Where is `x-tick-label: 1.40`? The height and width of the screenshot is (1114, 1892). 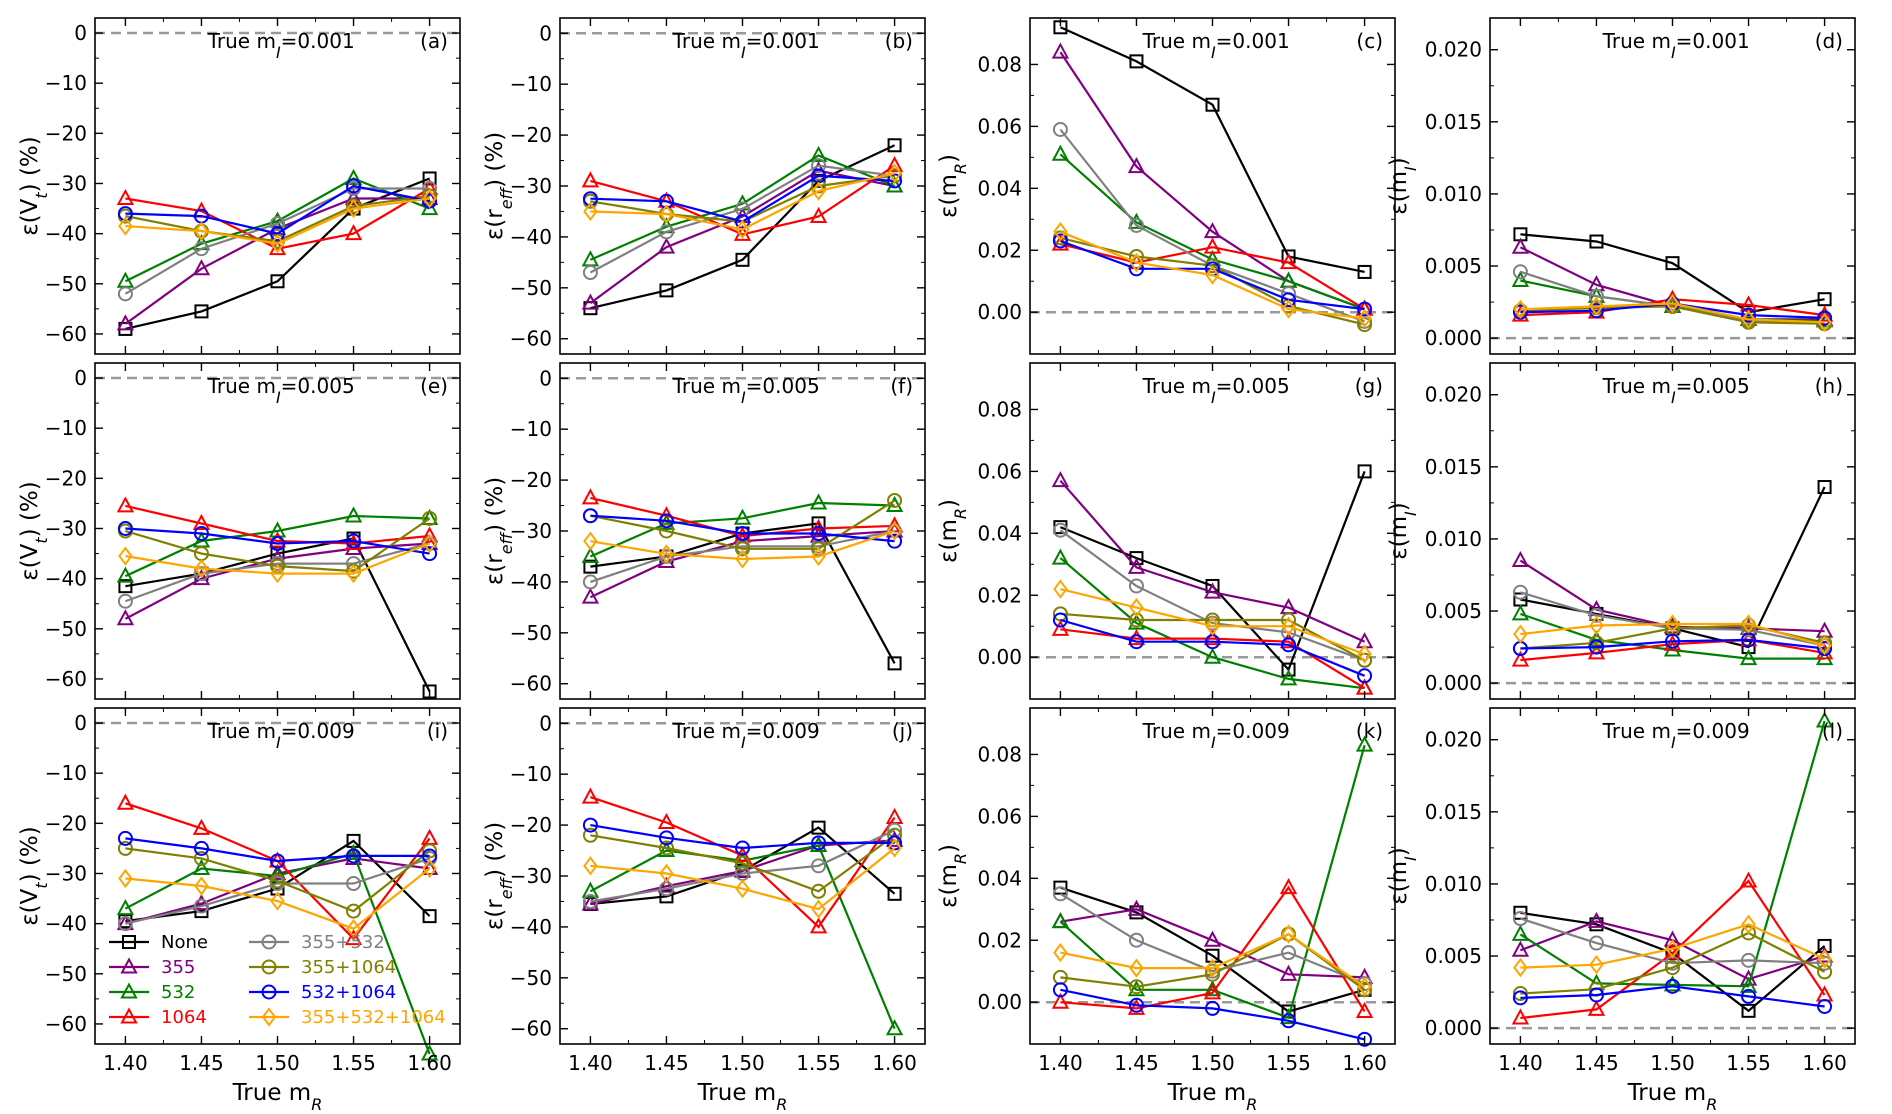
x-tick-label: 1.40 is located at coordinates (125, 1063).